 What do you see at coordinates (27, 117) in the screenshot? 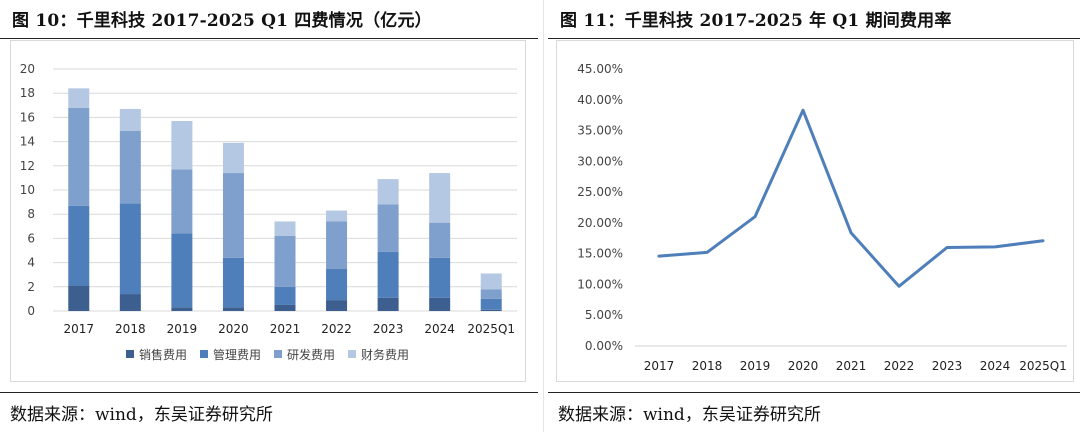
I see `y-tick-label: 16` at bounding box center [27, 117].